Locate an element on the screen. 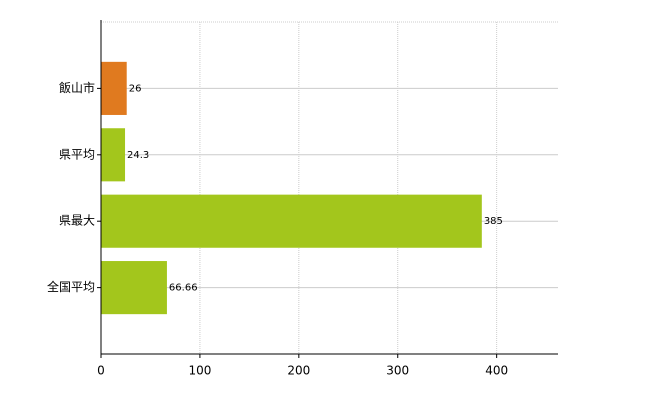 Image resolution: width=650 pixels, height=400 pixels. y-tick-label: 全国平均 is located at coordinates (71, 286).